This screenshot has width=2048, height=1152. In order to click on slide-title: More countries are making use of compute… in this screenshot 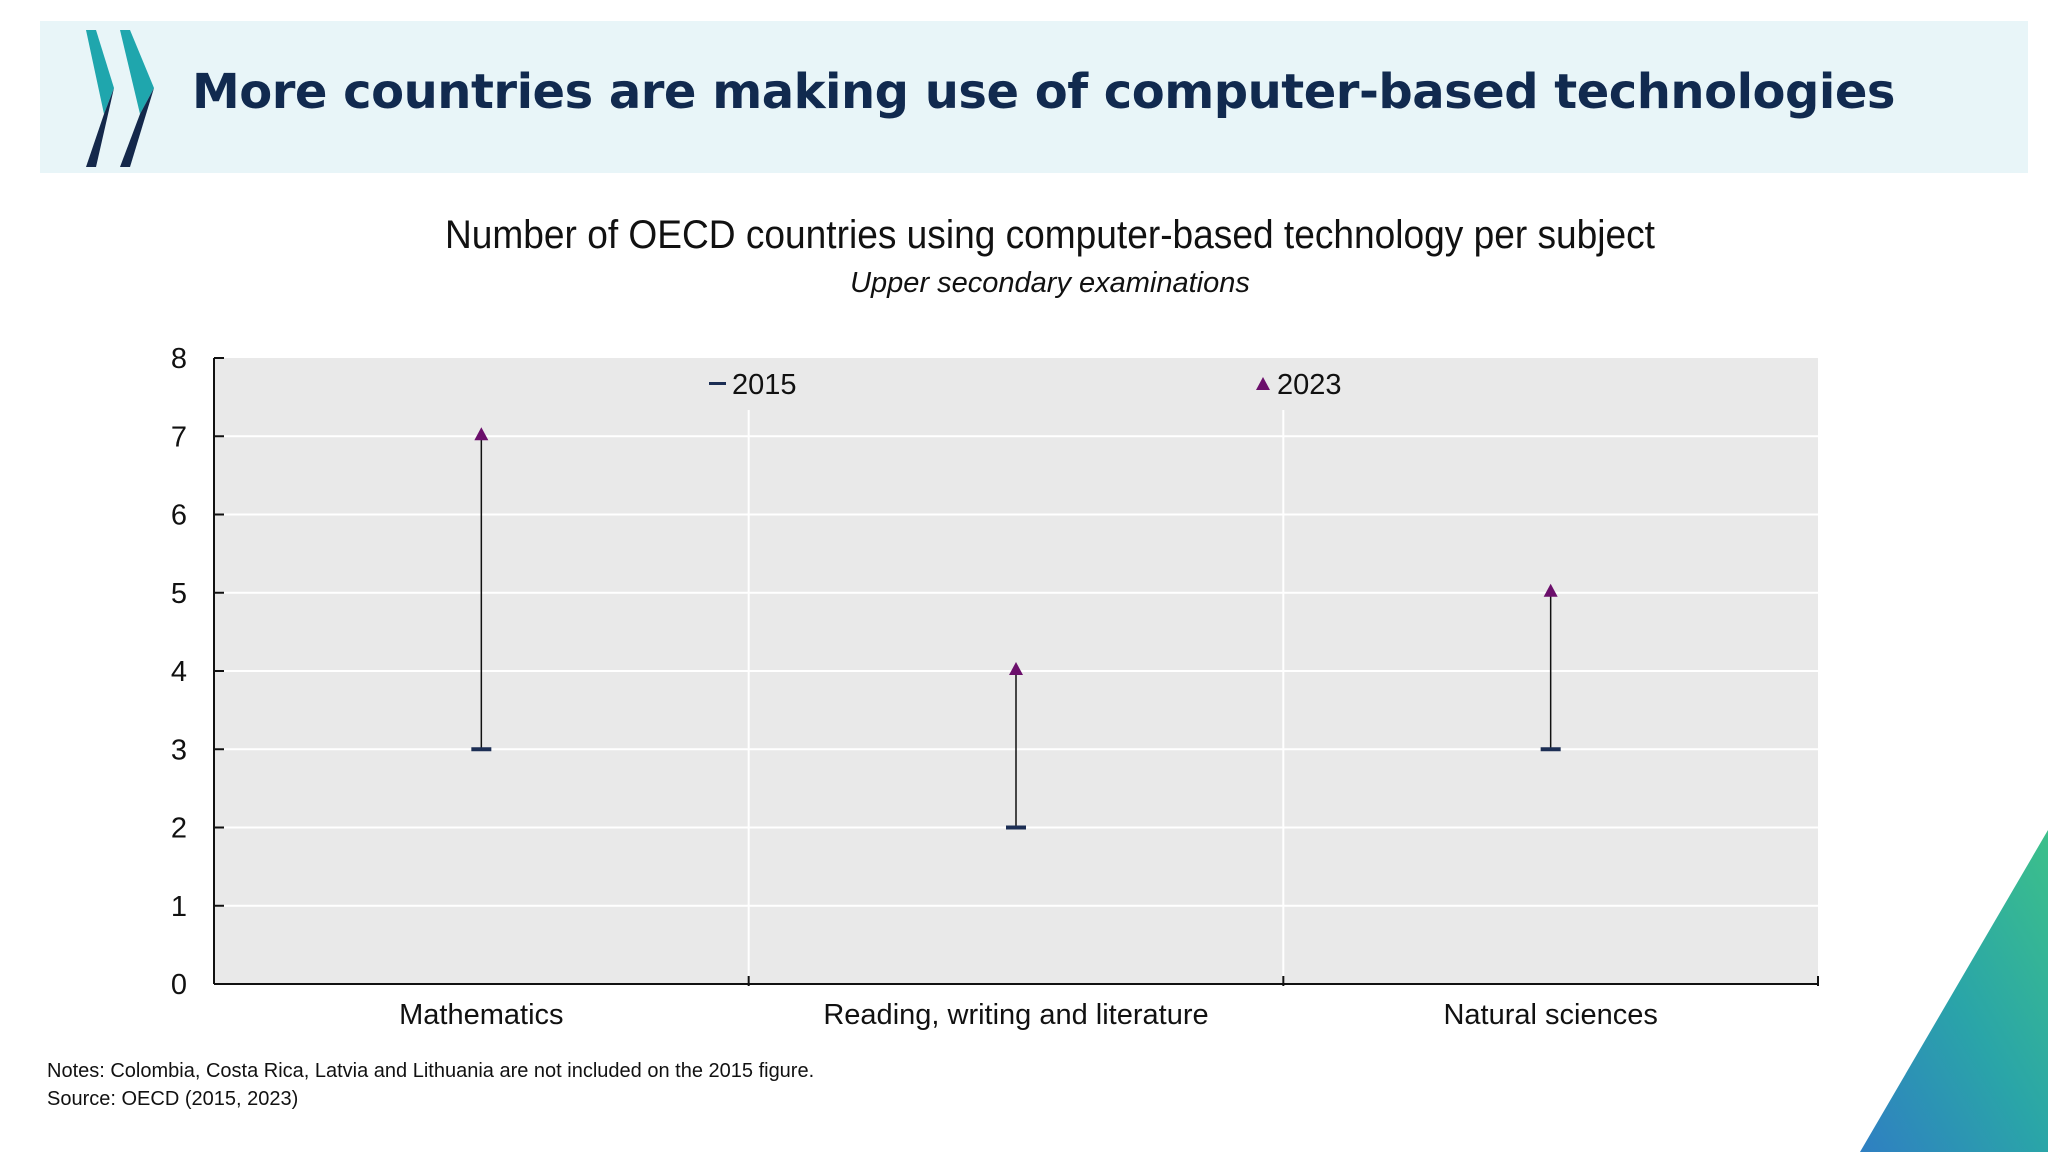, I will do `click(1043, 92)`.